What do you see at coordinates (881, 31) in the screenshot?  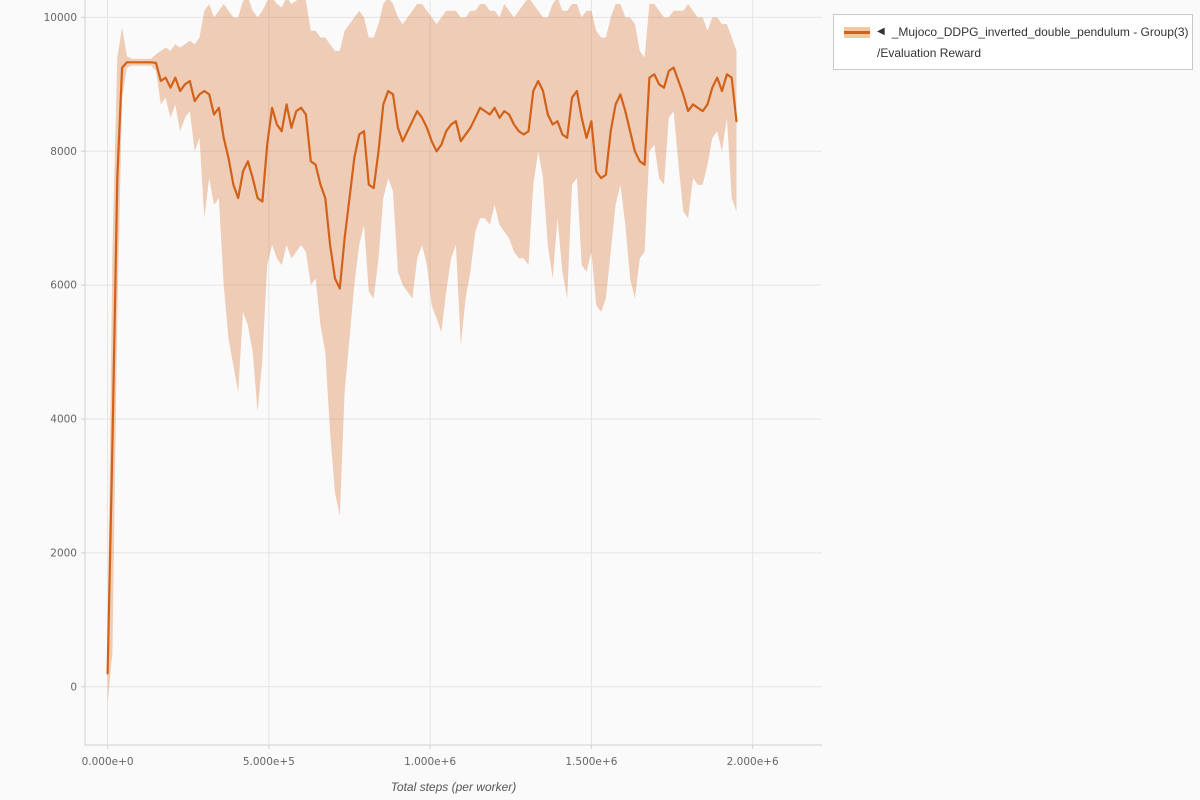 I see `legend-collapse-icon: ◀` at bounding box center [881, 31].